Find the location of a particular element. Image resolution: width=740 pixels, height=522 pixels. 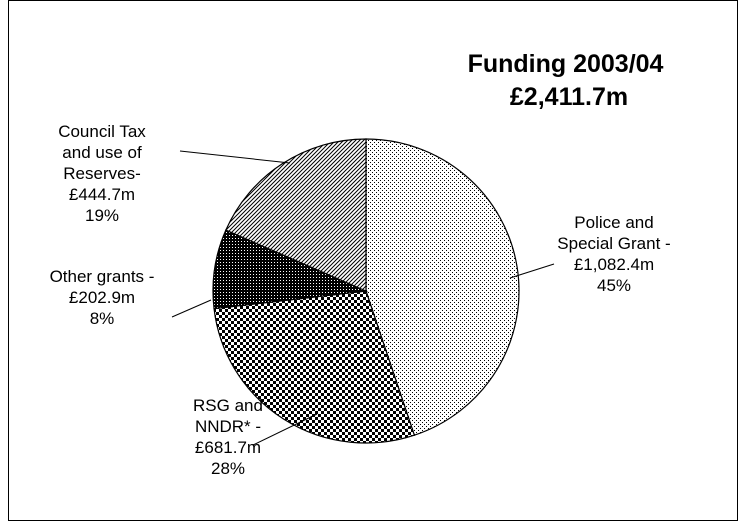

slice-label-line: Special Grant - is located at coordinates (613, 243).